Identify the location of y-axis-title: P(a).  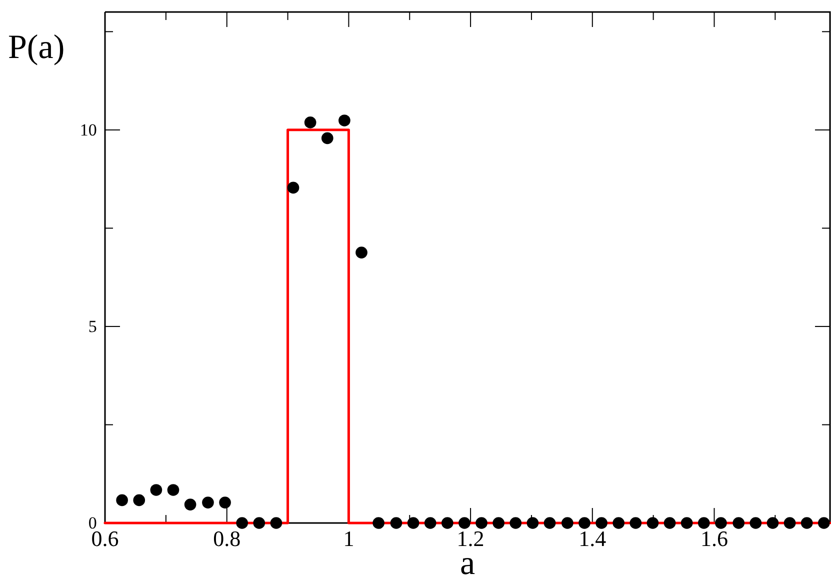
(36, 47).